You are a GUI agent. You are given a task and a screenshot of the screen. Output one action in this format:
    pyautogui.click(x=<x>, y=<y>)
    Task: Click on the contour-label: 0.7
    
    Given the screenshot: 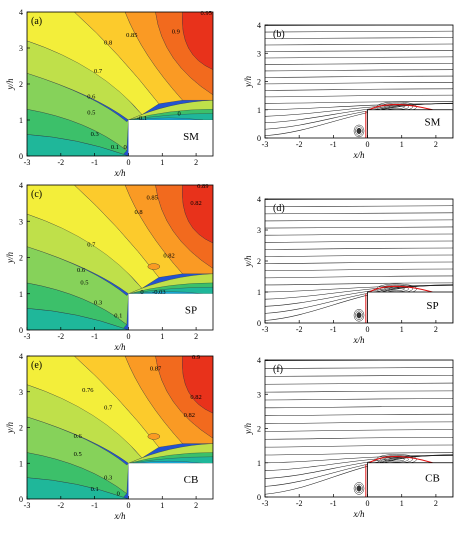 What is the action you would take?
    pyautogui.click(x=108, y=408)
    